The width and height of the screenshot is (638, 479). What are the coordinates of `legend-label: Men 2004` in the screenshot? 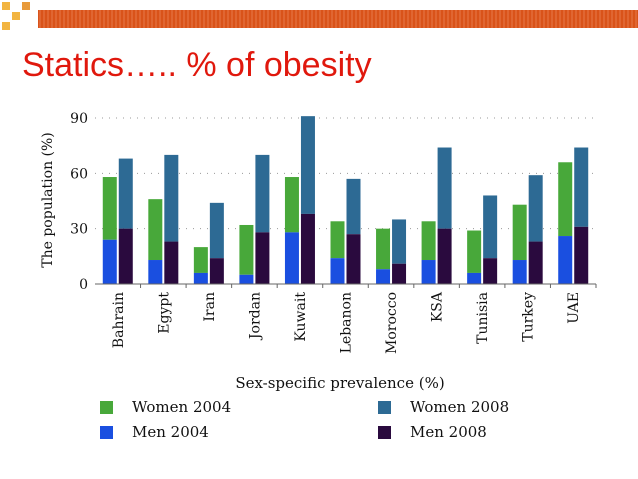 It's located at (170, 432).